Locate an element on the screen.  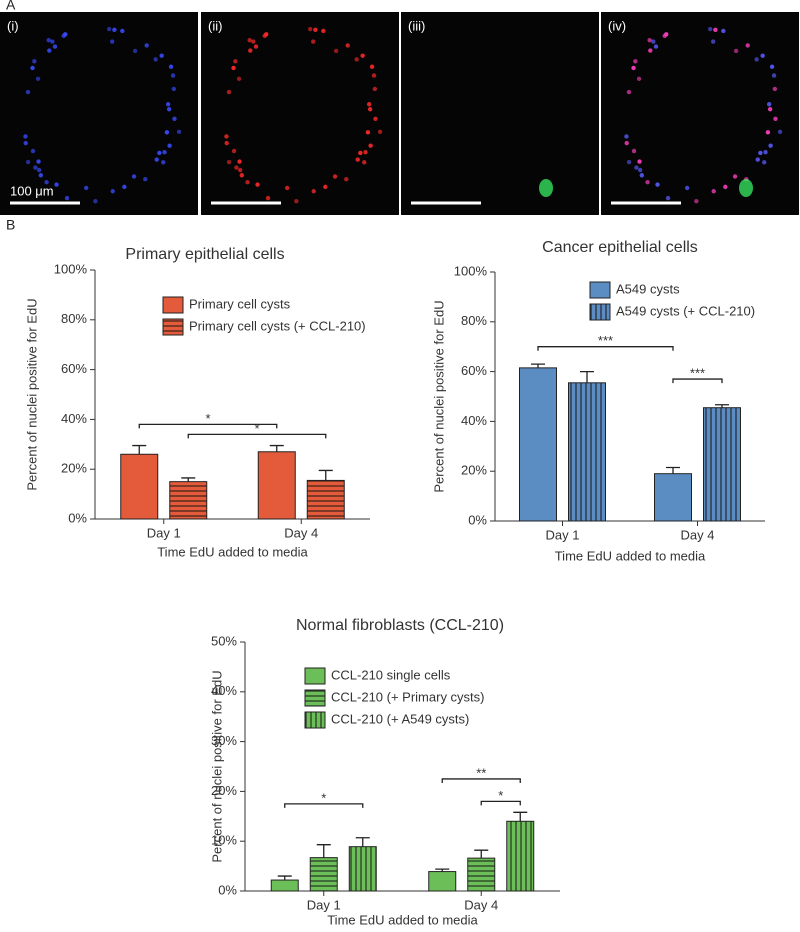
image-label: (iii) is located at coordinates (416, 25).